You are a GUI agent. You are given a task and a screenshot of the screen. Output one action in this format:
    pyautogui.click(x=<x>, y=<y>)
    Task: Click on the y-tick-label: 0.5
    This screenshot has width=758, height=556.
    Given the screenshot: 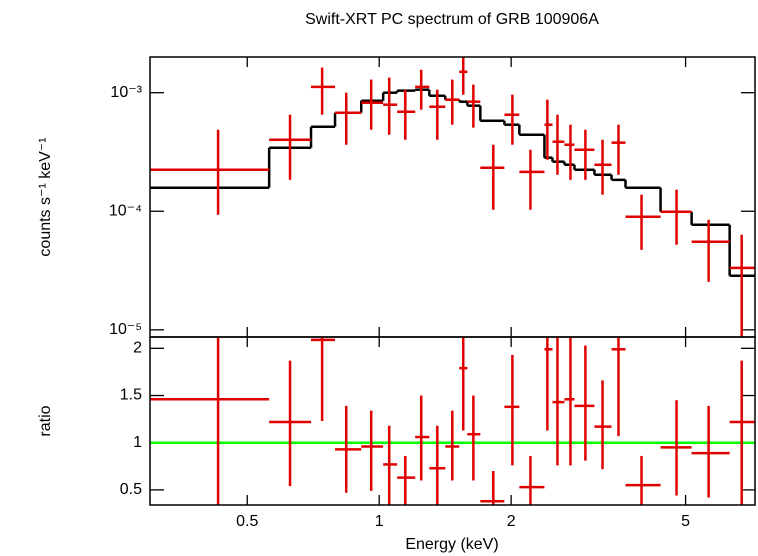 What is the action you would take?
    pyautogui.click(x=131, y=489)
    